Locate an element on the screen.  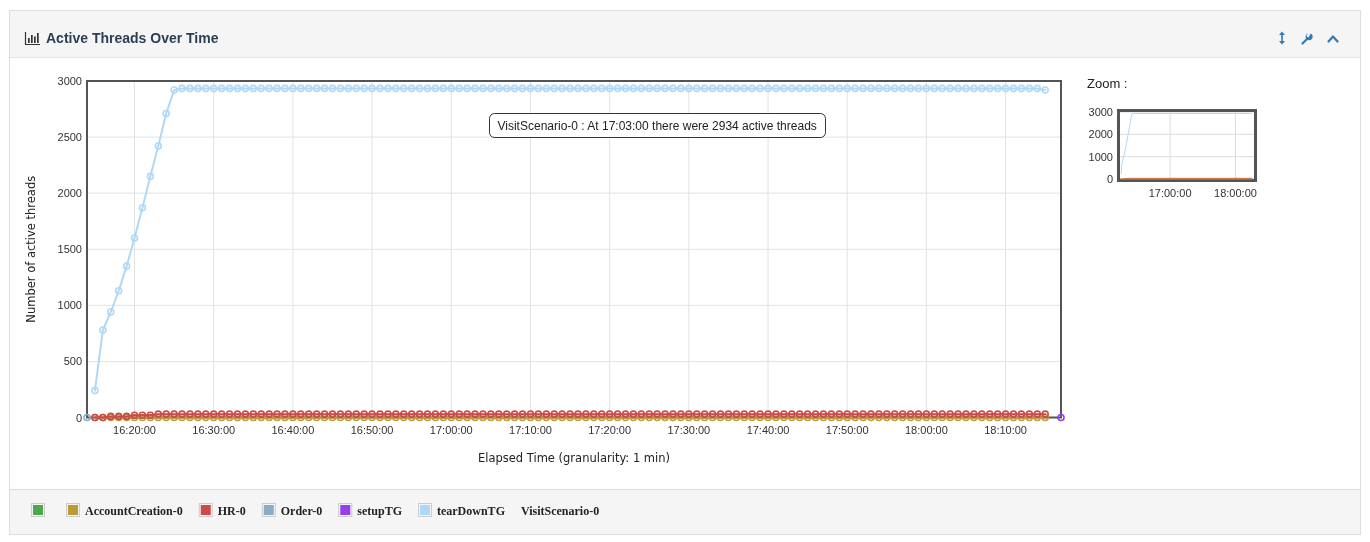
y-axis-title: Number of active threads is located at coordinates (31, 249).